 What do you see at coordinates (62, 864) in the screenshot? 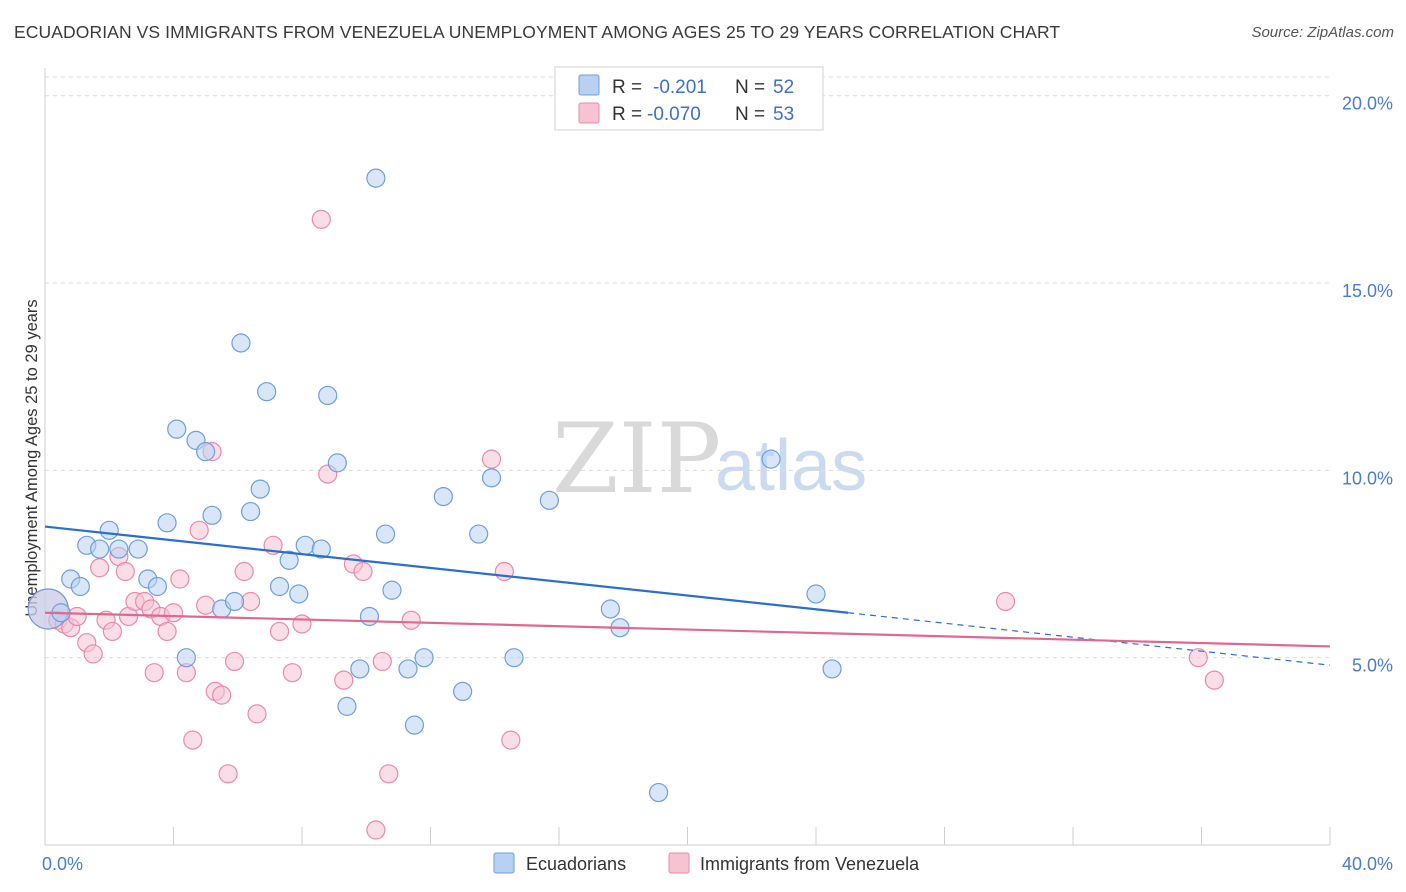
I see `x-tick-label: 0.0%` at bounding box center [62, 864].